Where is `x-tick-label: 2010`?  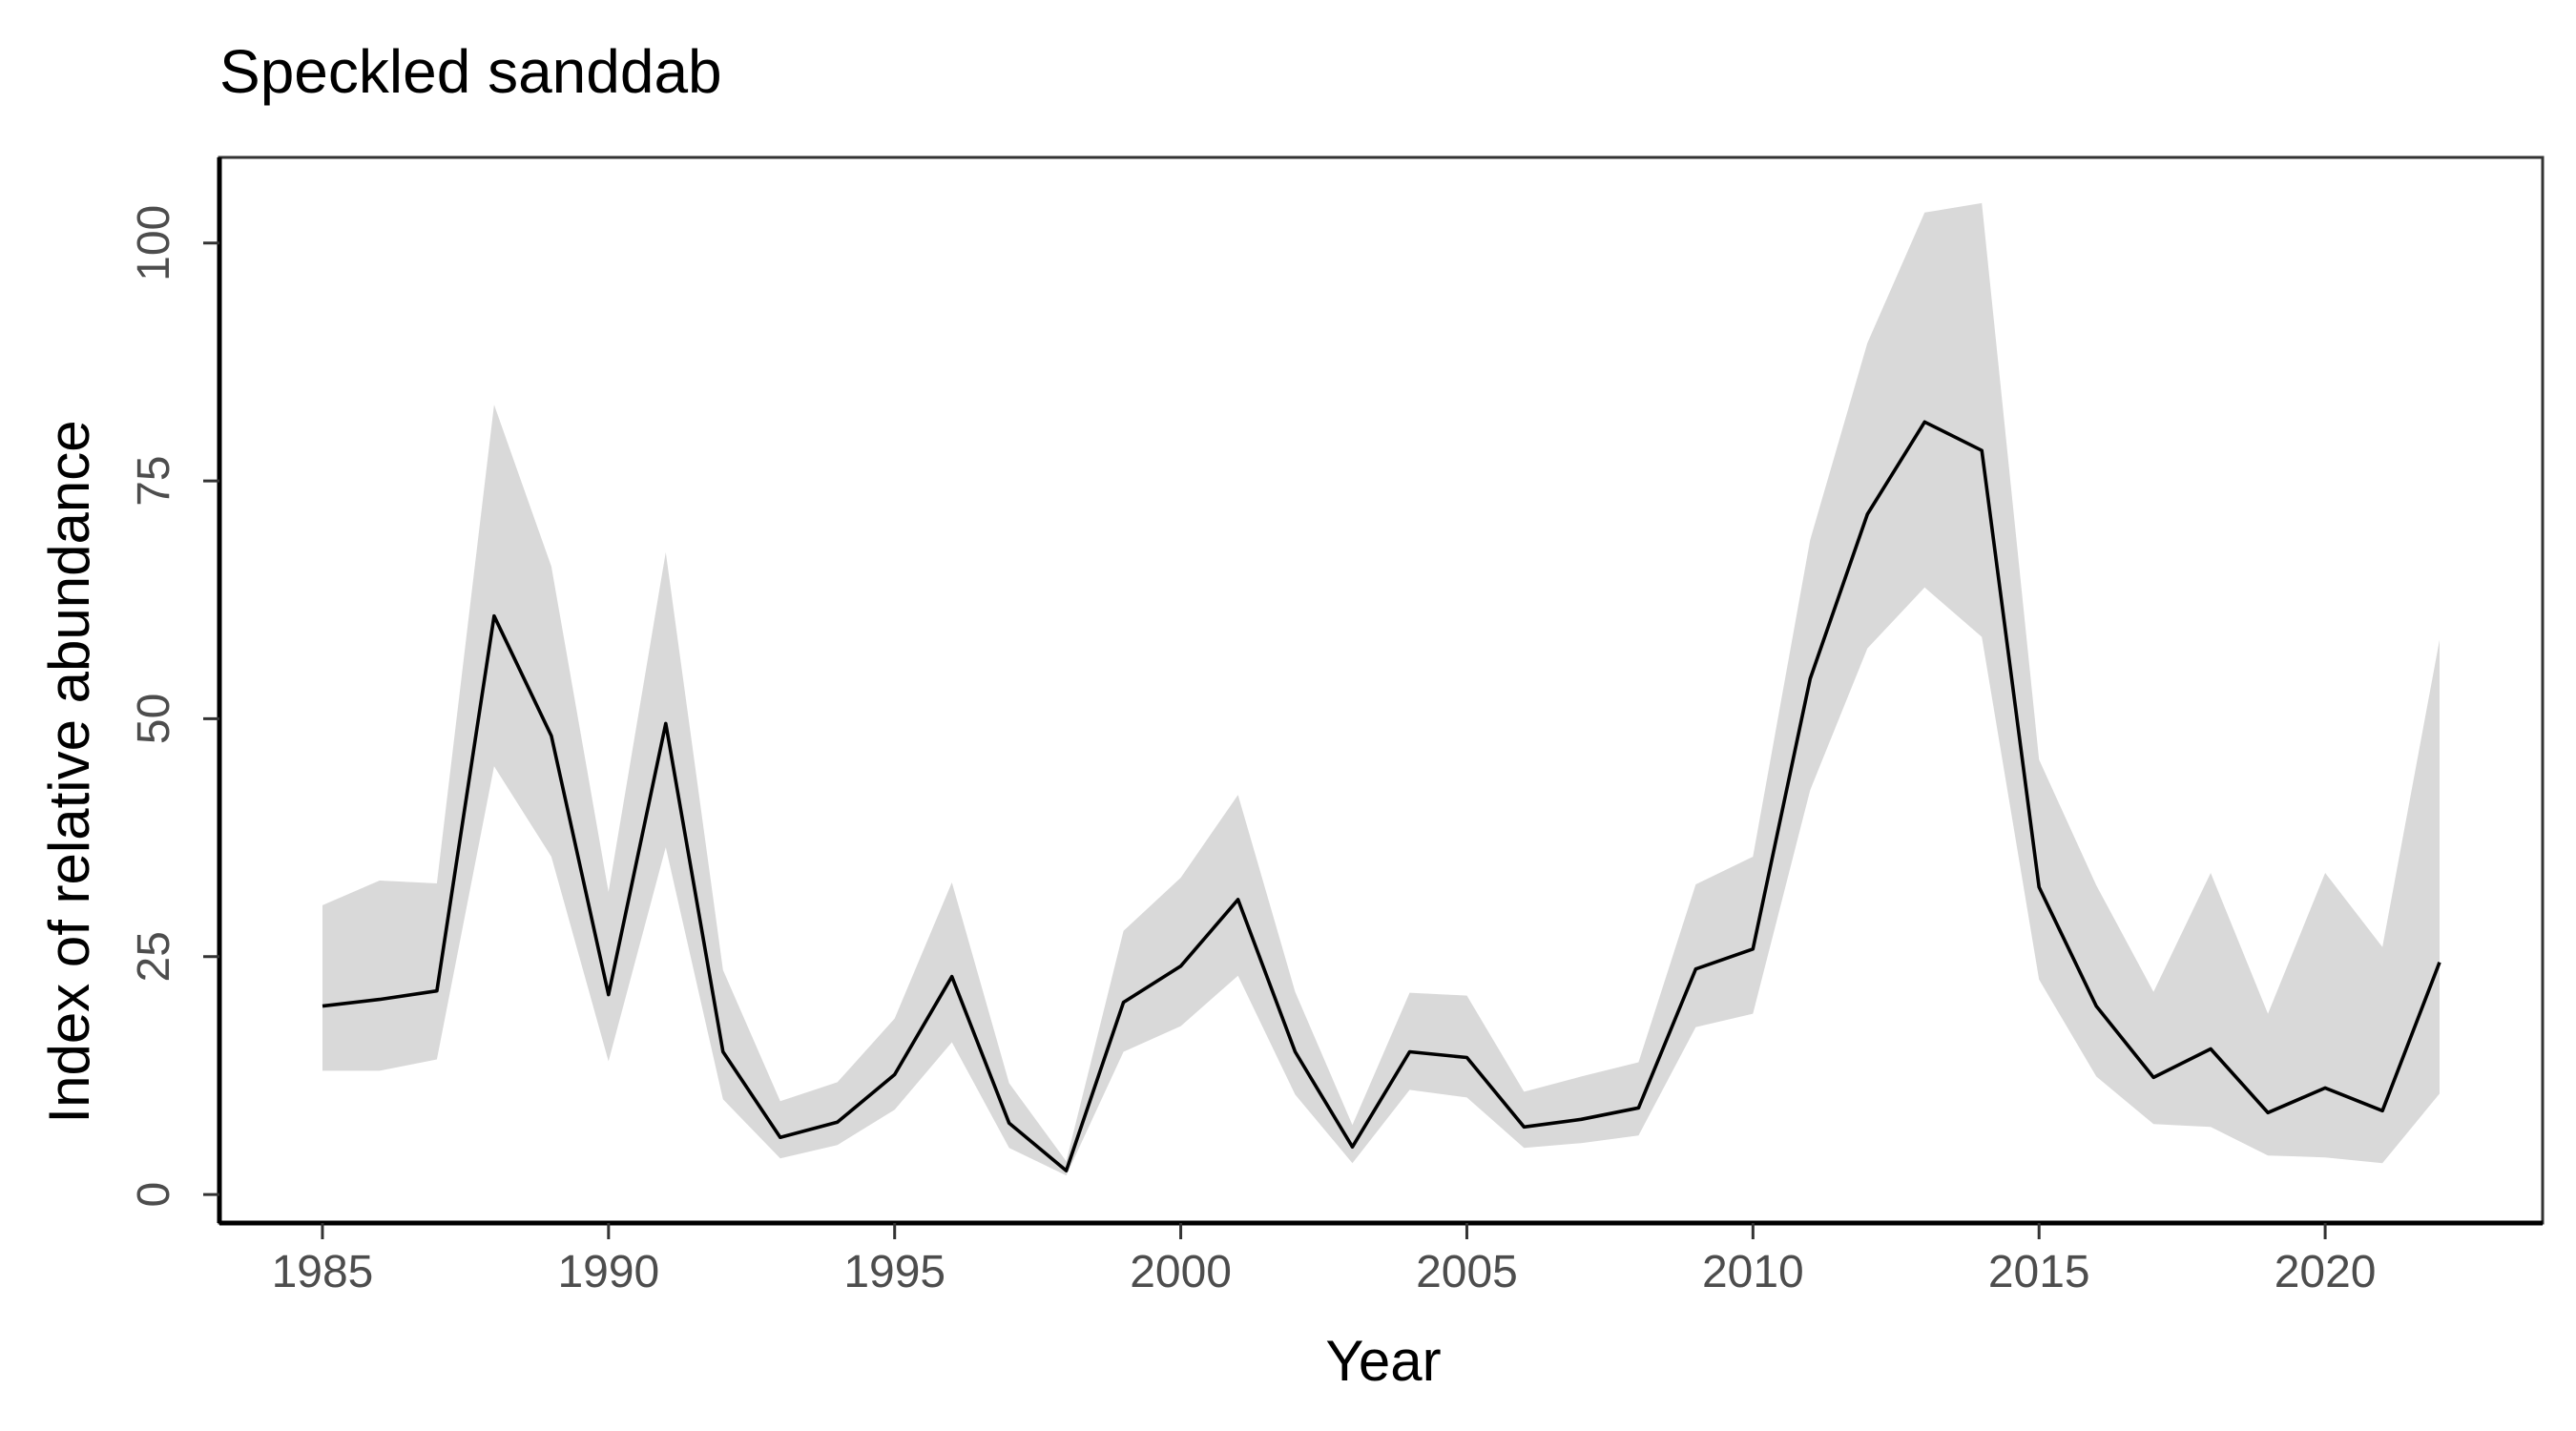
x-tick-label: 2010 is located at coordinates (1753, 1272).